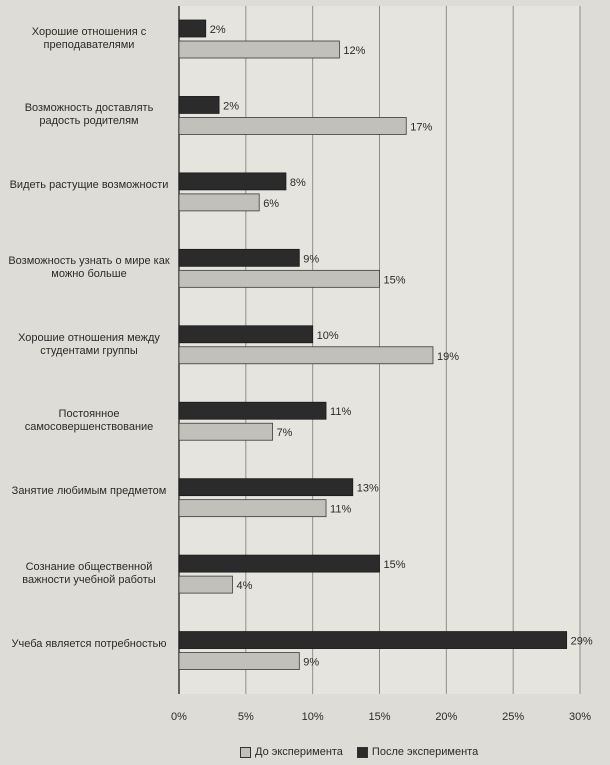  Describe the element at coordinates (299, 752) in the screenshot. I see `legend-label-before: До эксперимента` at that location.